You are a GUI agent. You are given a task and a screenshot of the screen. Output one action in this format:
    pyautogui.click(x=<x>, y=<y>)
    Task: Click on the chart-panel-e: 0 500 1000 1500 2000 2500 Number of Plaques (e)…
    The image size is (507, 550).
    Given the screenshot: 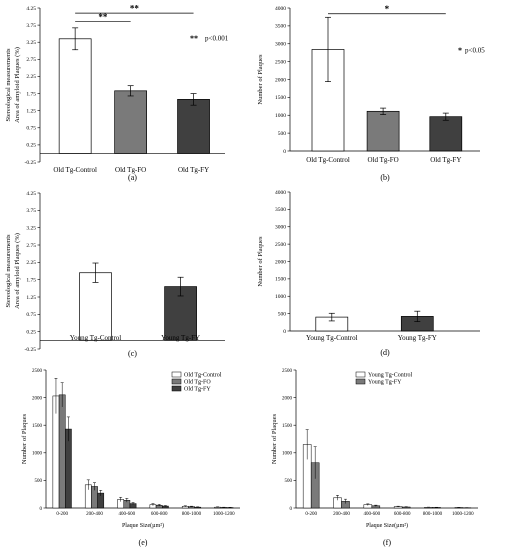 What is the action you would take?
    pyautogui.click(x=130, y=458)
    